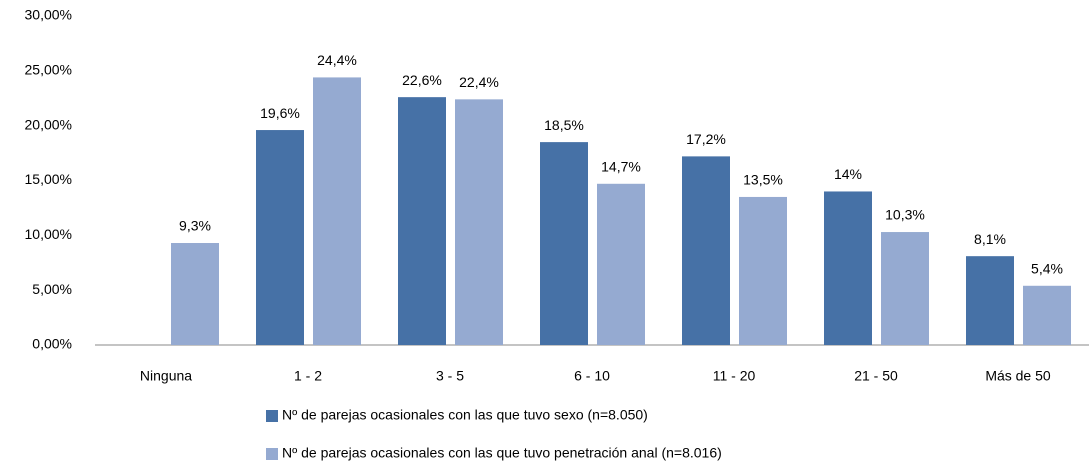  Describe the element at coordinates (195, 226) in the screenshot. I see `data-label: 9,3%` at that location.